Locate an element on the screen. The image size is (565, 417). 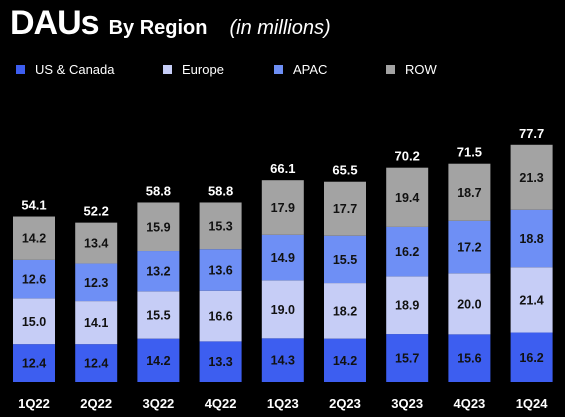
bar-us-canada-1q22 is located at coordinates (34, 363).